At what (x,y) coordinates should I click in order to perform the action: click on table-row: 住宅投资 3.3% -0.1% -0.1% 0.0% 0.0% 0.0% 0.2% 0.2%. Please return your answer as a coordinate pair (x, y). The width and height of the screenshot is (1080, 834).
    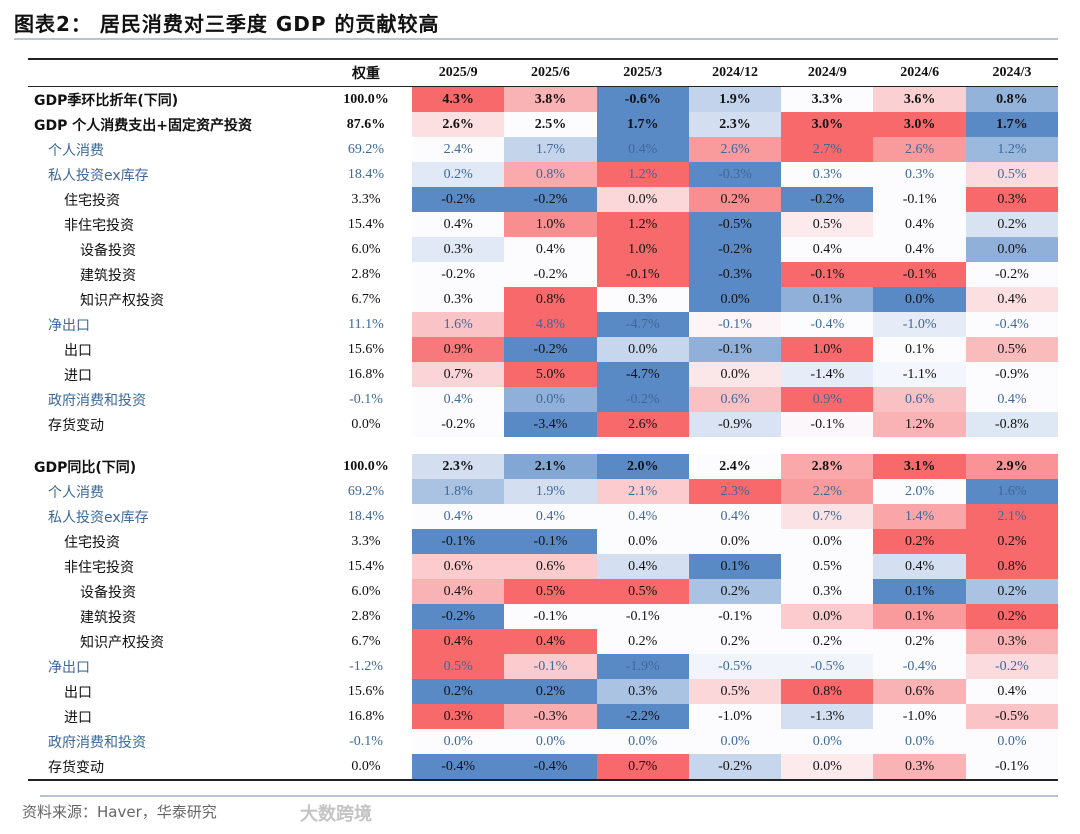
    Looking at the image, I should click on (543, 541).